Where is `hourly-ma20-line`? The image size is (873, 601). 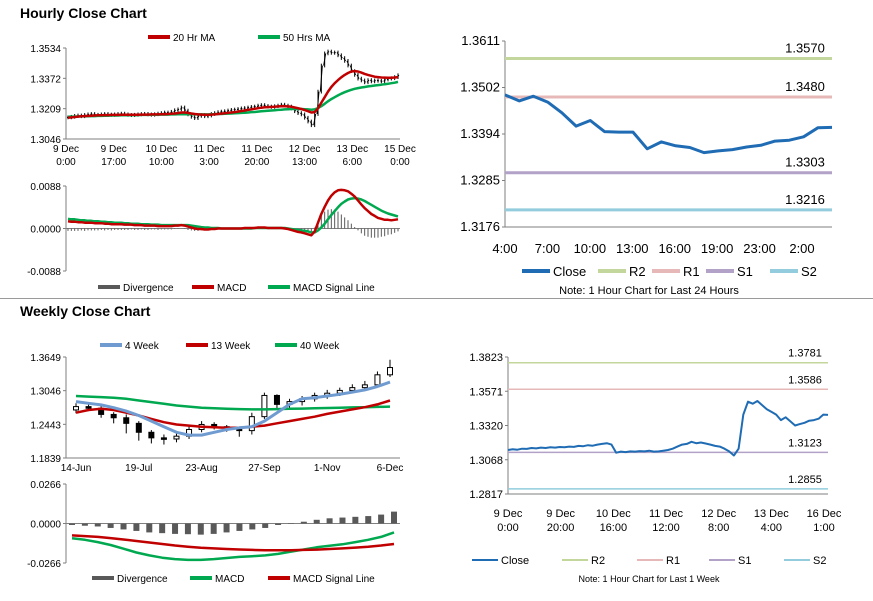 hourly-ma20-line is located at coordinates (233, 94).